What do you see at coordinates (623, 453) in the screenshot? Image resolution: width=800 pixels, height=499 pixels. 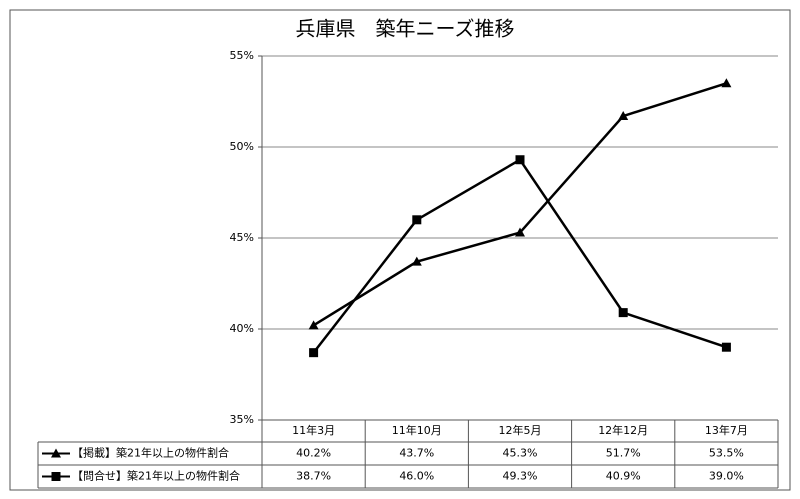 I see `table-value: 51.7%` at bounding box center [623, 453].